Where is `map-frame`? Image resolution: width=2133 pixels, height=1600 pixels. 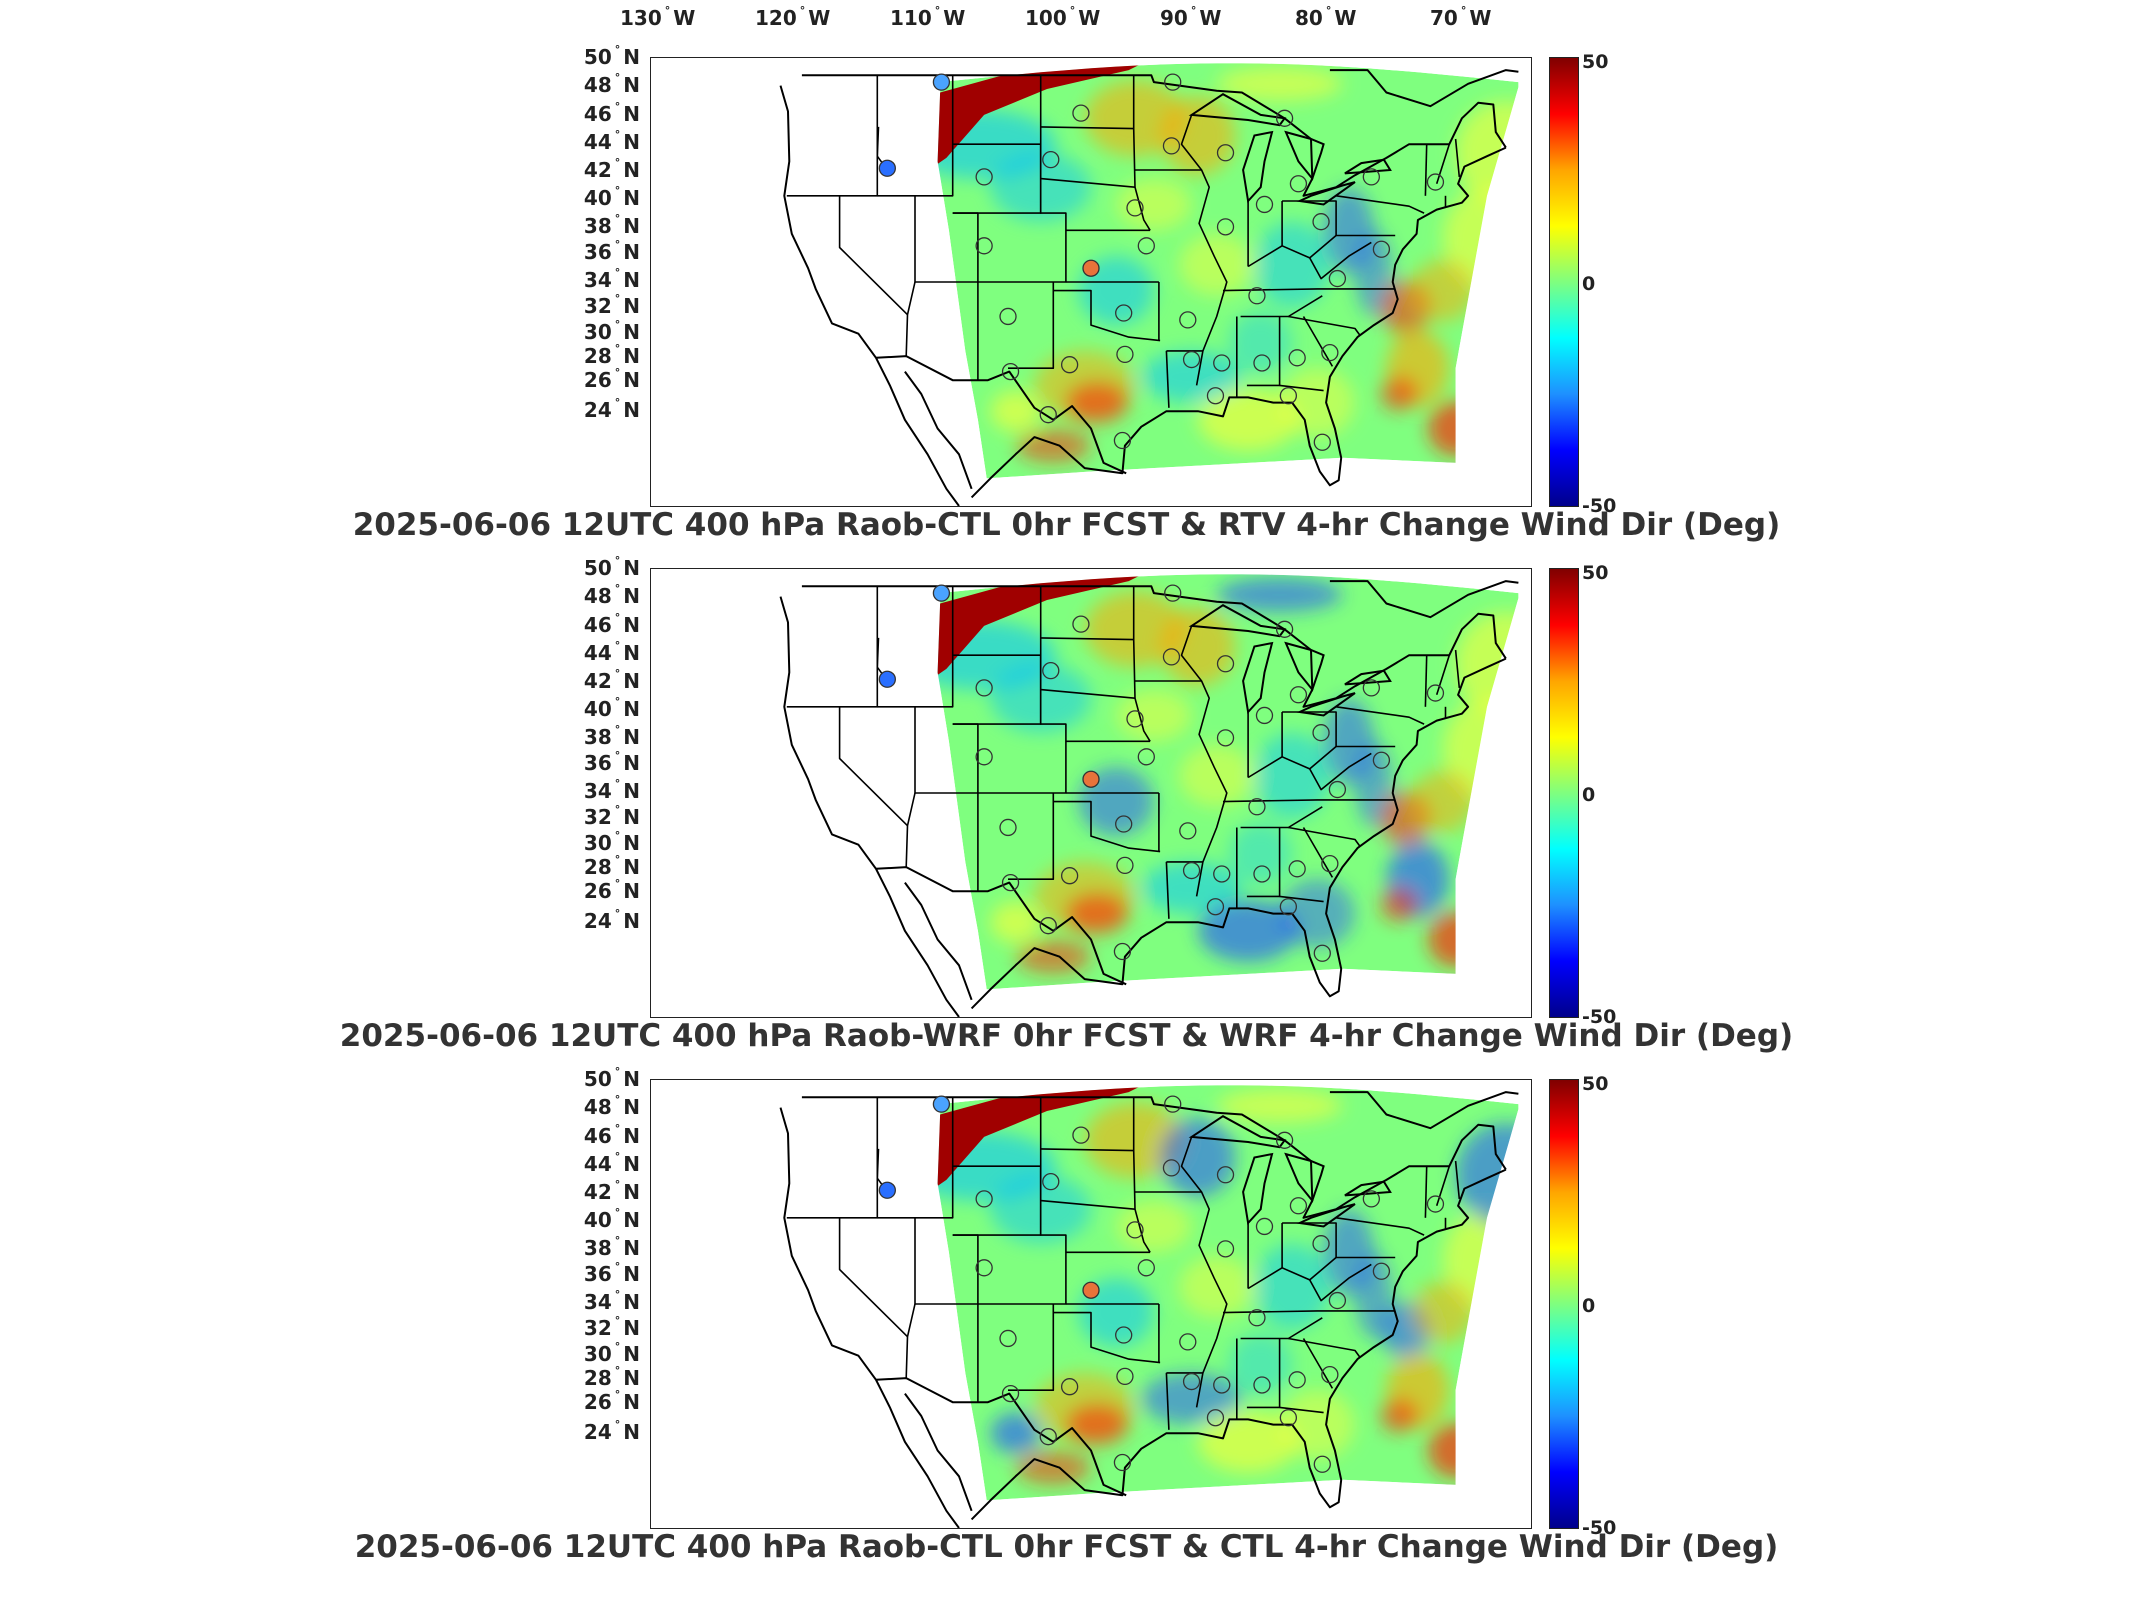 map-frame is located at coordinates (1091, 282).